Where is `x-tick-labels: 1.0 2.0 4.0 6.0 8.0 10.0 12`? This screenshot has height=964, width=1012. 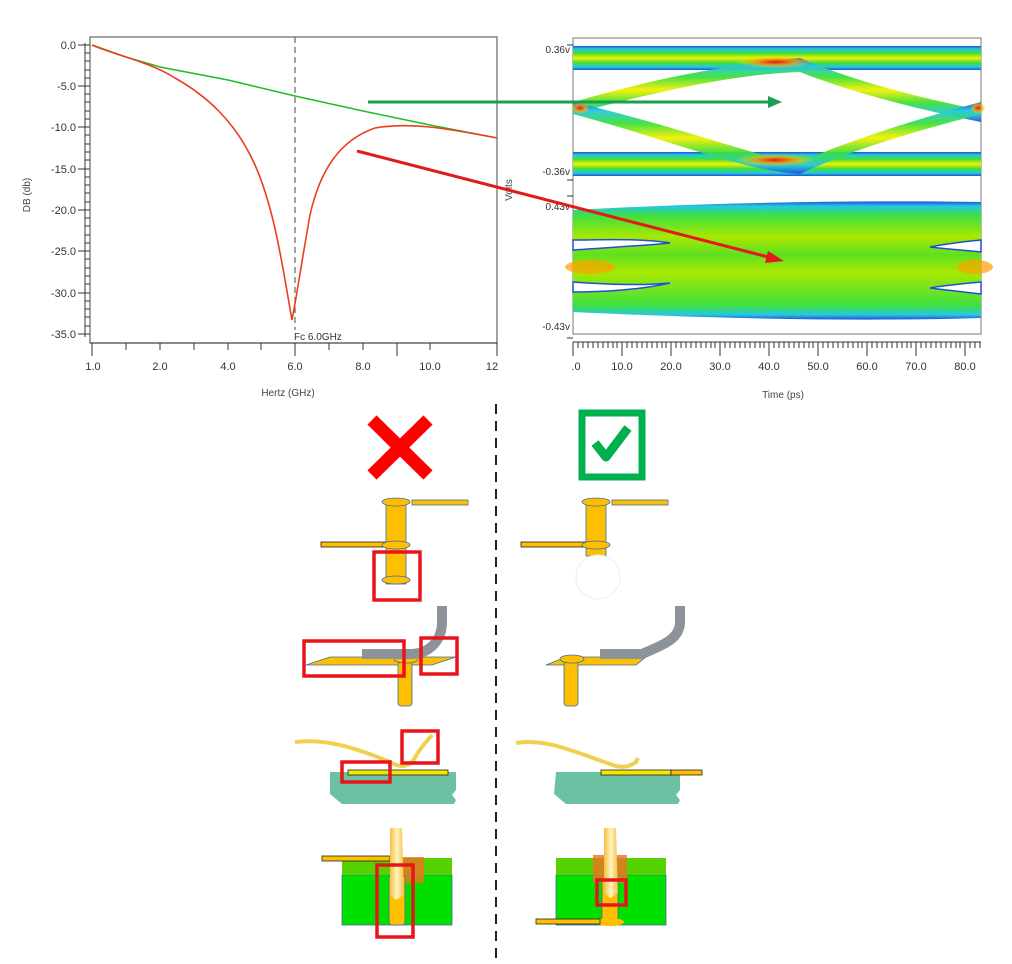 x-tick-labels: 1.0 2.0 4.0 6.0 8.0 10.0 12 is located at coordinates (291, 367).